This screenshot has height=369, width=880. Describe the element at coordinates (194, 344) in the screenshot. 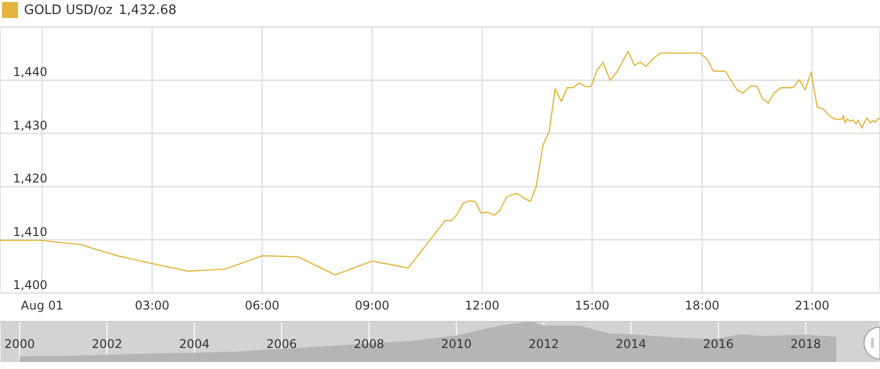

I see `x-tick-label: 2004` at that location.